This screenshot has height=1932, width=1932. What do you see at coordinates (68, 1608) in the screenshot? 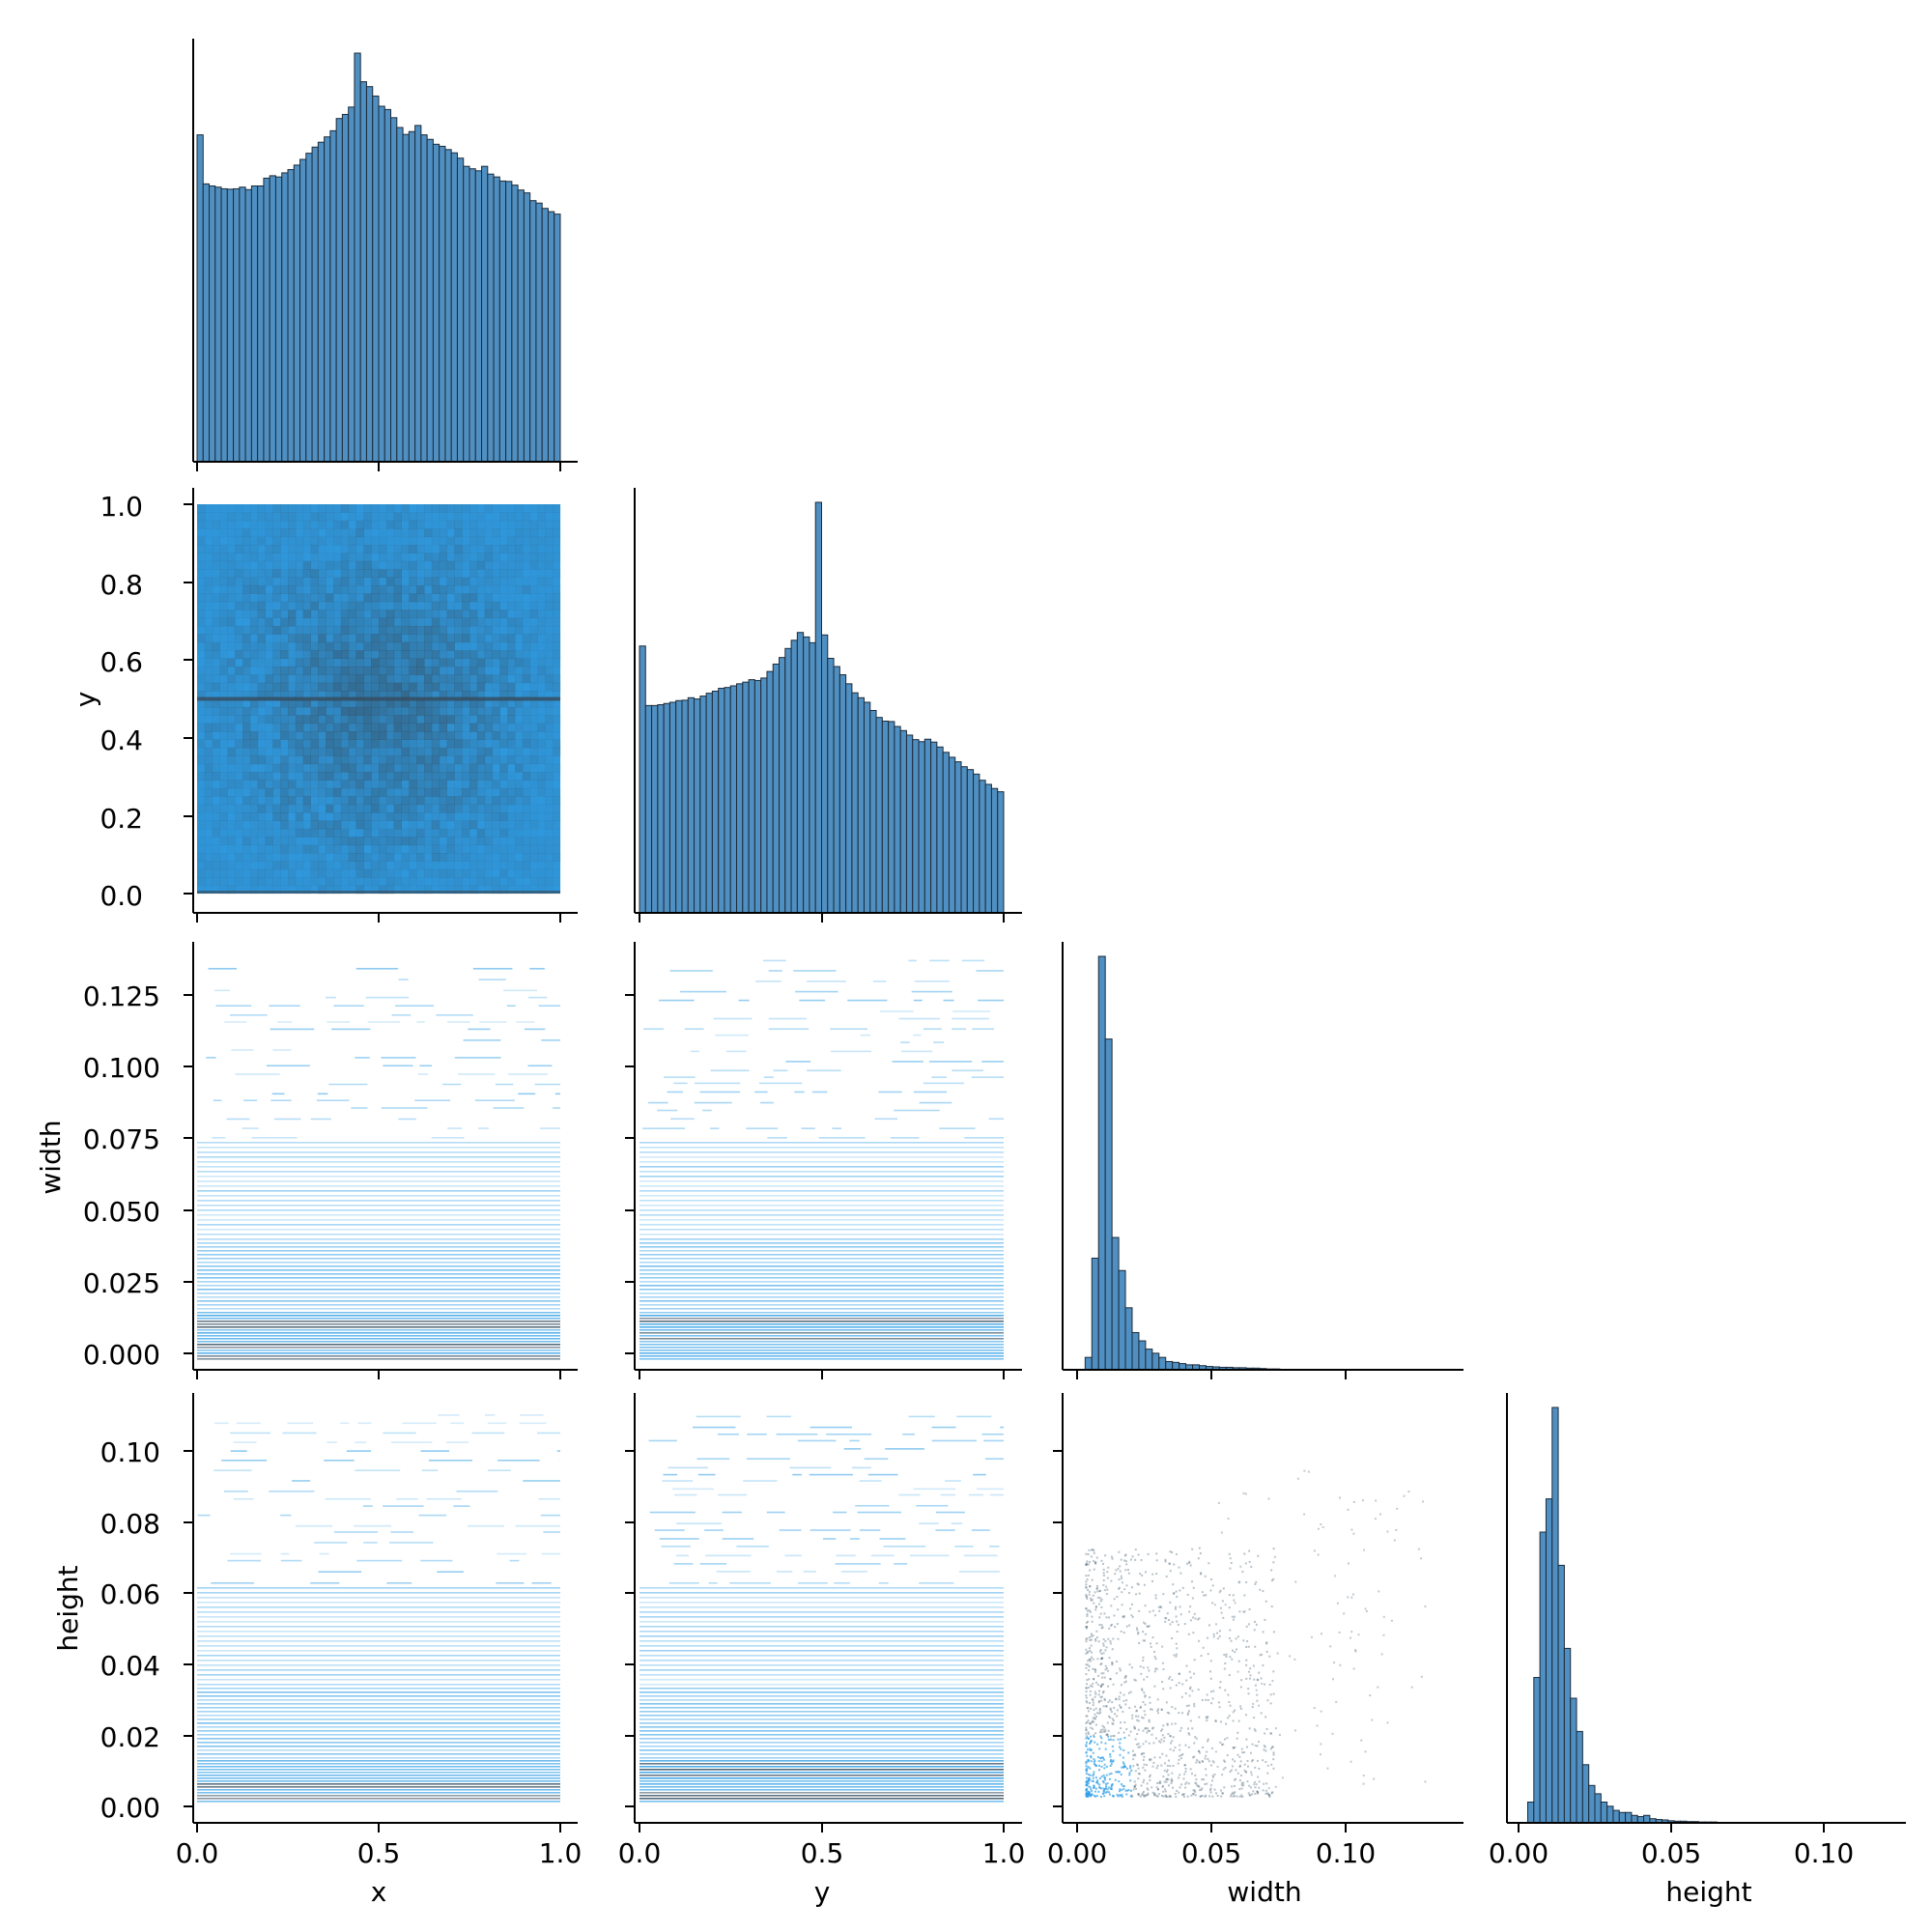
I see `ylabel-height: height` at bounding box center [68, 1608].